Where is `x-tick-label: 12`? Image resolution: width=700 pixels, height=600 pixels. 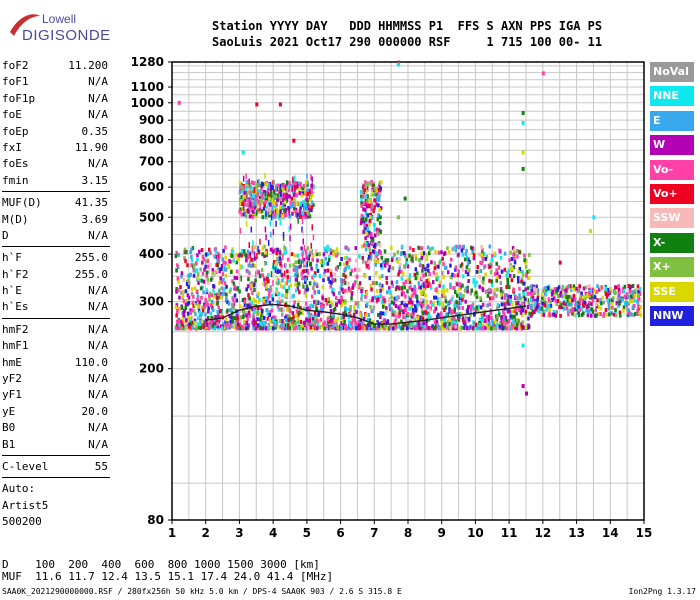
x-tick-label: 12 is located at coordinates (543, 533).